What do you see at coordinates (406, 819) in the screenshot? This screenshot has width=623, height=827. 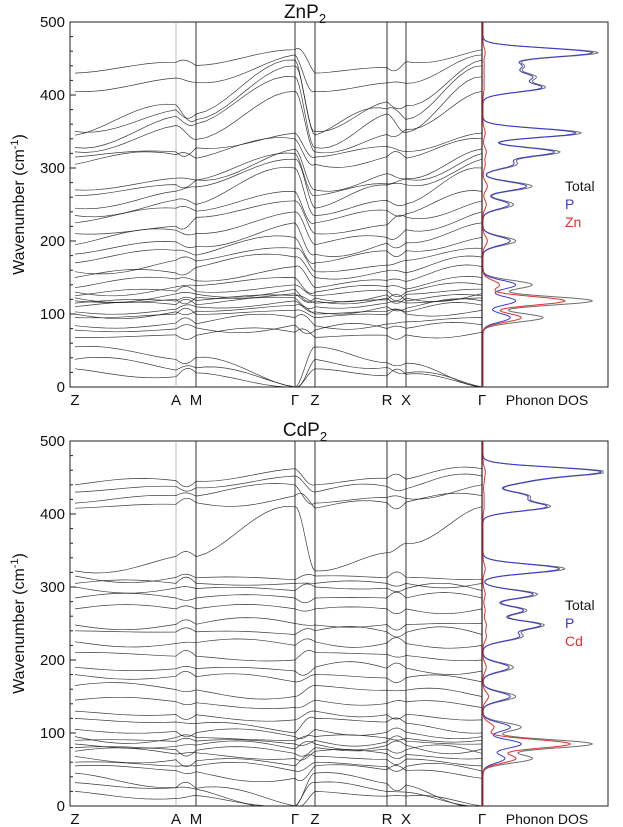 I see `kpoint-label: X` at bounding box center [406, 819].